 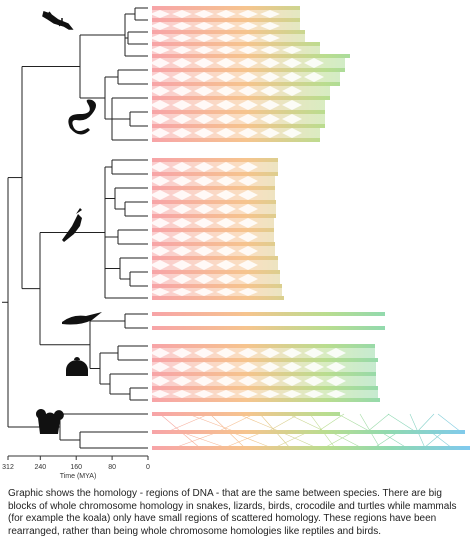 What do you see at coordinates (78, 476) in the screenshot?
I see `axis-label: Time (MYA)` at bounding box center [78, 476].